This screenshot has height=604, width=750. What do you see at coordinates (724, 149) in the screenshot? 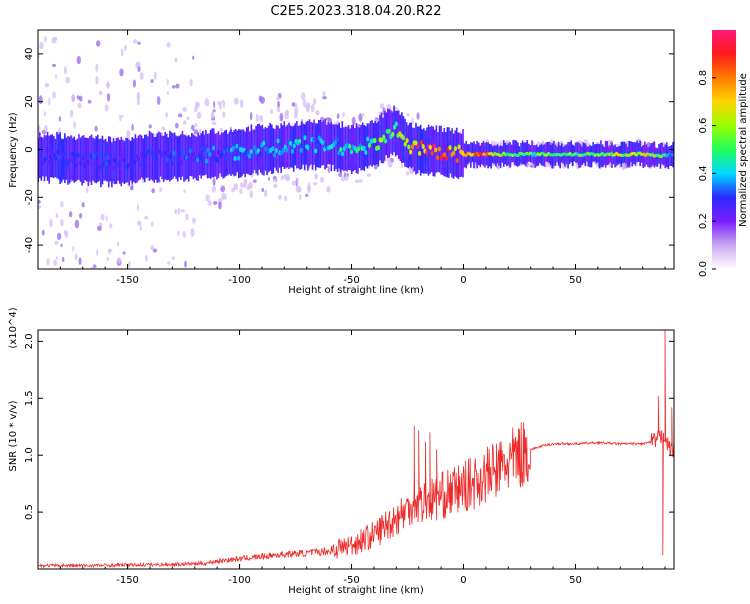
I see `colorbar-gradient` at bounding box center [724, 149].